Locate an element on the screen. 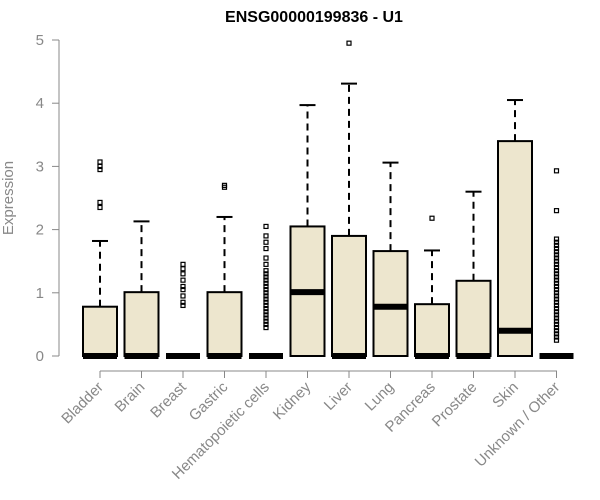  box-bladder is located at coordinates (100, 259).